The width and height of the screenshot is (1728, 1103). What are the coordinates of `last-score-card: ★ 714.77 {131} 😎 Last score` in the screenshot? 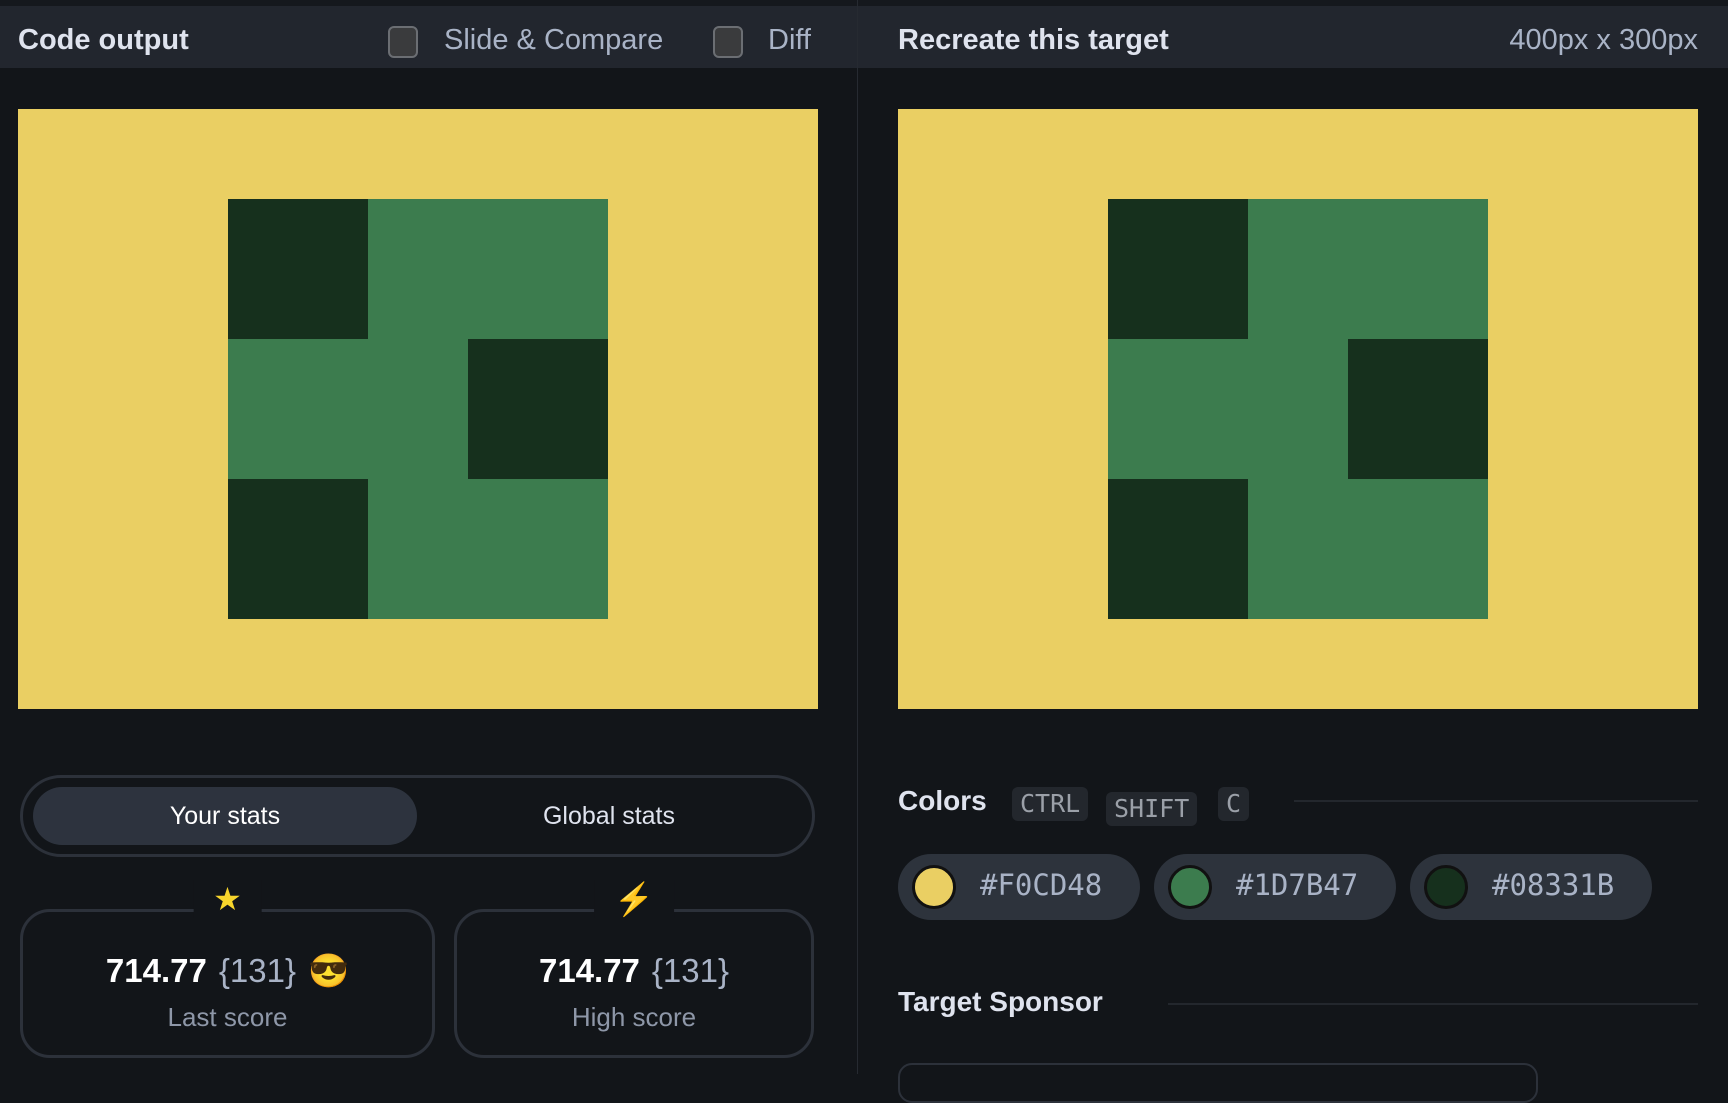 It's located at (227, 969).